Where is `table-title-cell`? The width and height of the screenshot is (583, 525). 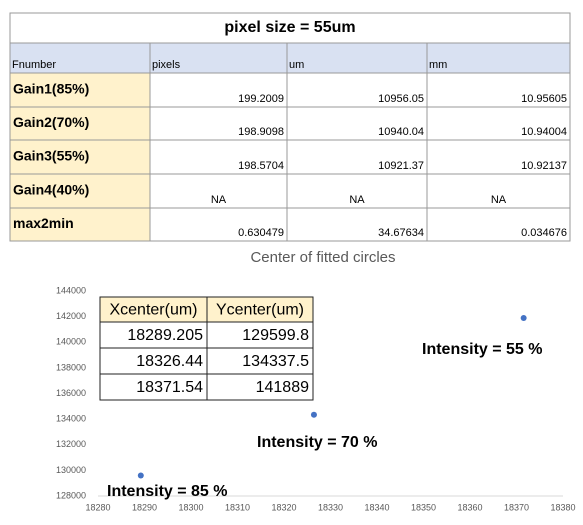 table-title-cell is located at coordinates (290, 28).